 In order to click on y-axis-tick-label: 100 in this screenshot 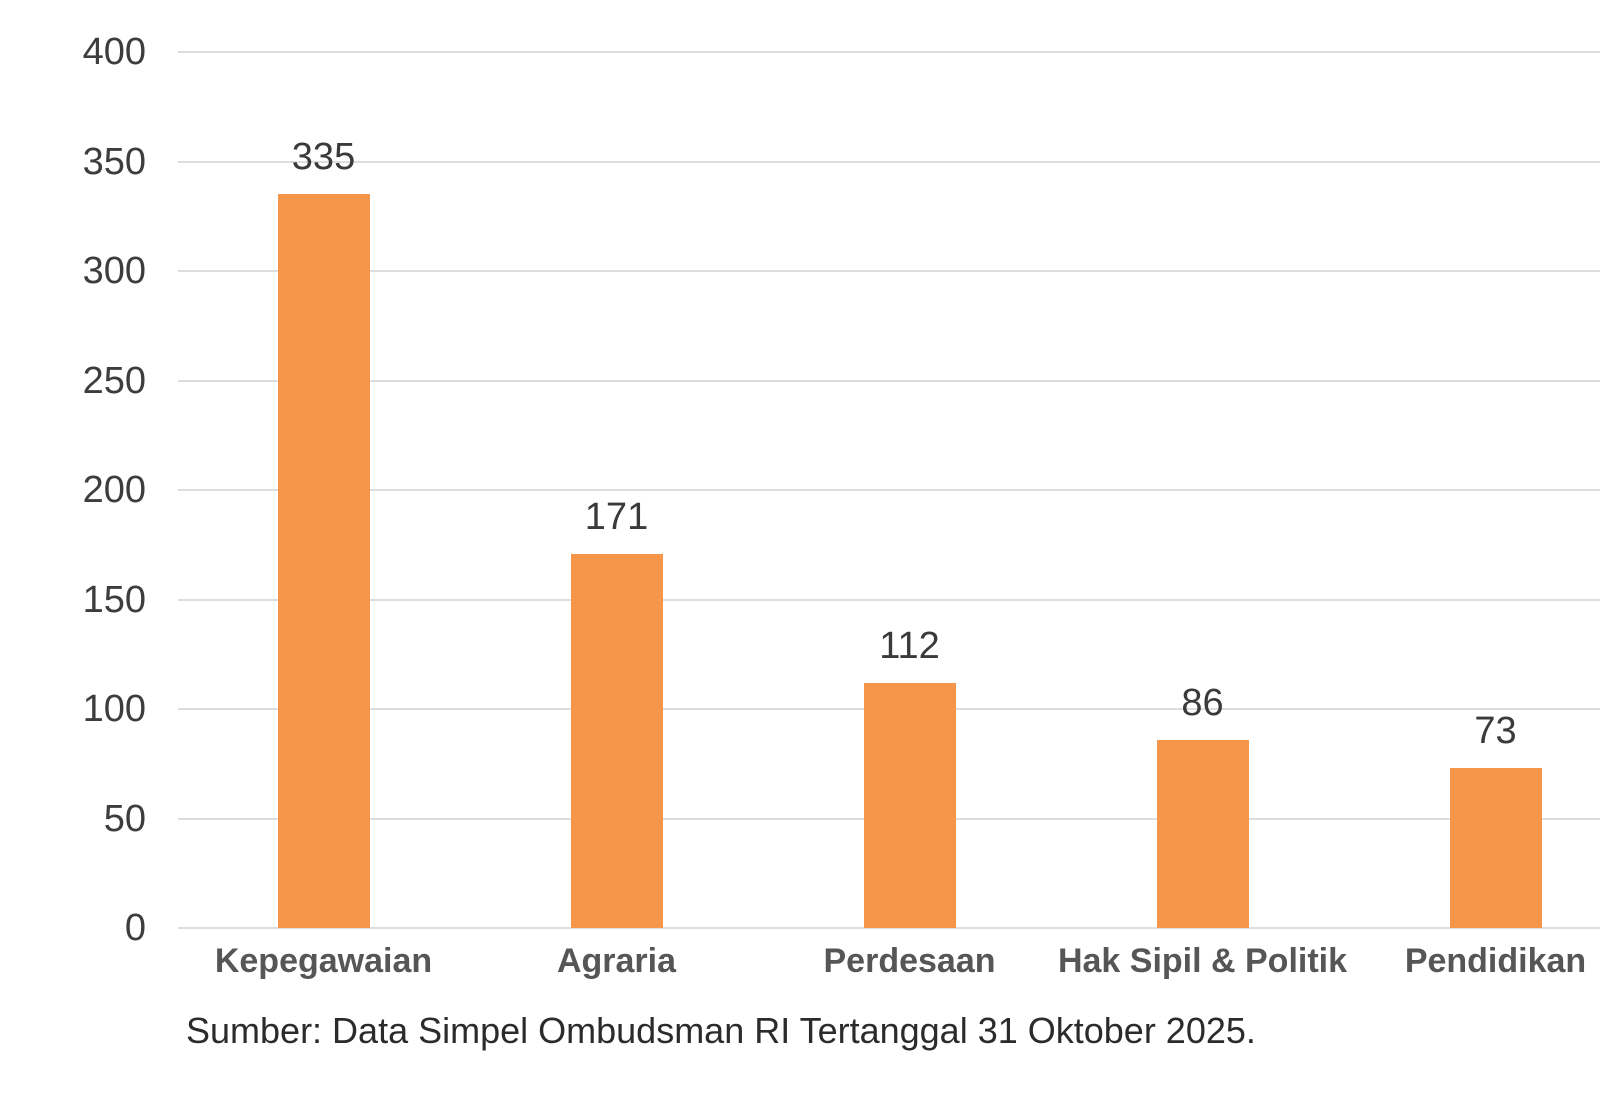, I will do `click(114, 709)`.